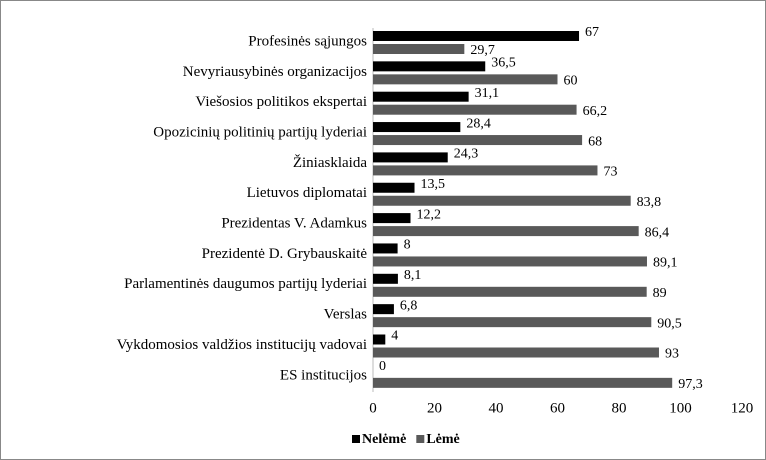  Describe the element at coordinates (384, 439) in the screenshot. I see `legend-label: Nelėmė` at that location.